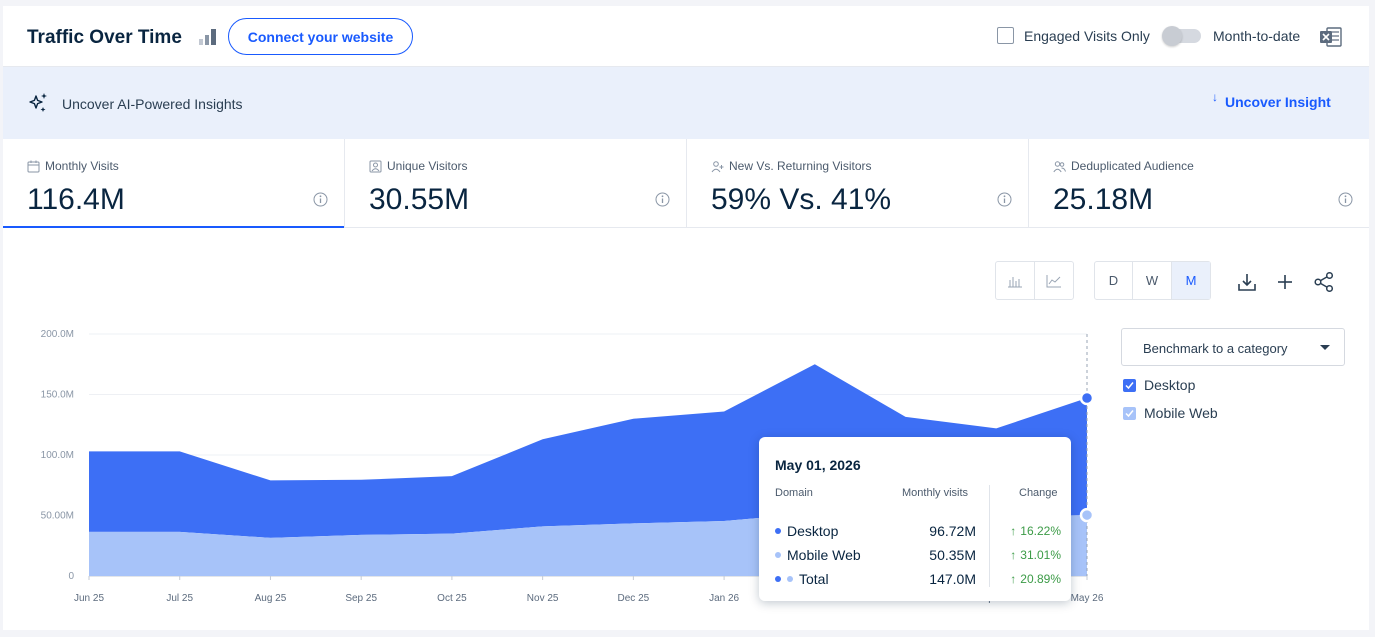 This screenshot has width=1375, height=637. What do you see at coordinates (920, 557) in the screenshot?
I see `tooltip-row-mobile-web: Mobile Web 50.35M ↑ 31.01%` at bounding box center [920, 557].